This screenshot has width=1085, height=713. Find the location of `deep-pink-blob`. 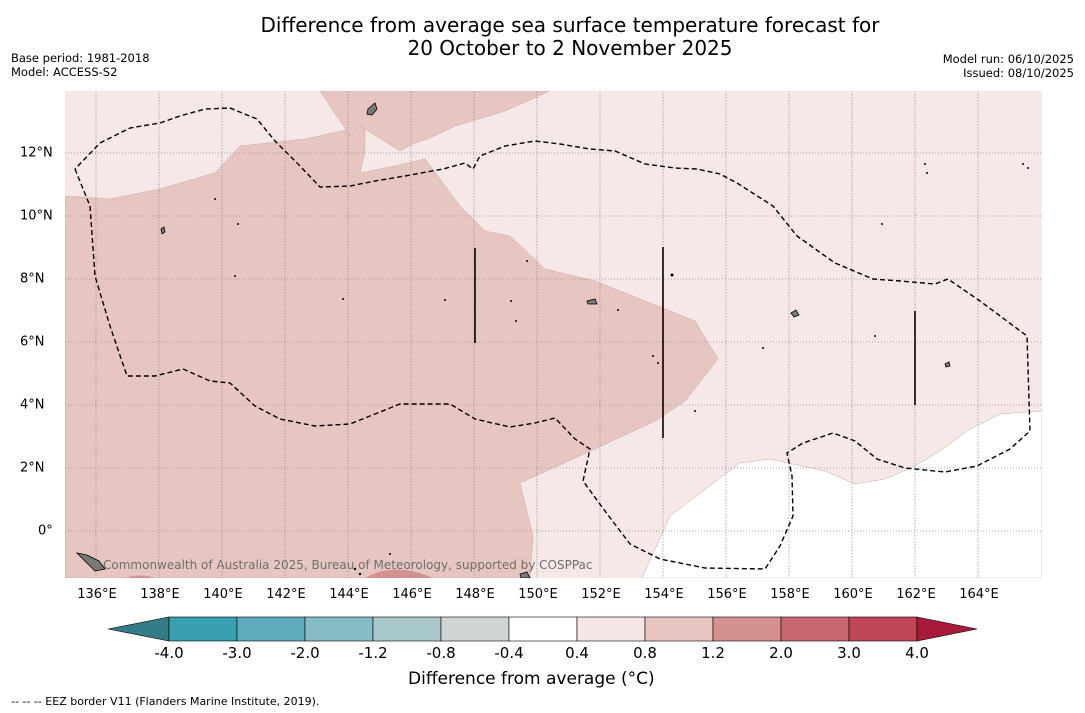

deep-pink-blob is located at coordinates (399, 573).